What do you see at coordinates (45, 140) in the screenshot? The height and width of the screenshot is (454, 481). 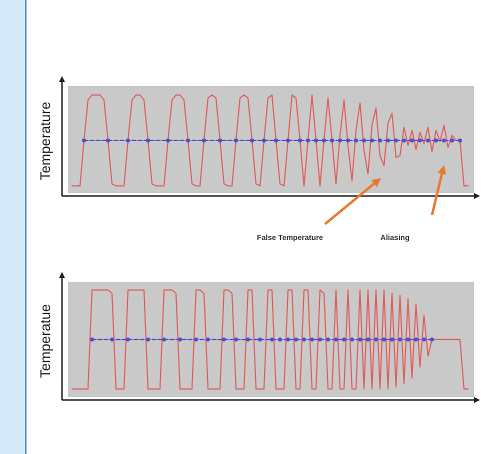 I see `y-axis-title: Temperature` at bounding box center [45, 140].